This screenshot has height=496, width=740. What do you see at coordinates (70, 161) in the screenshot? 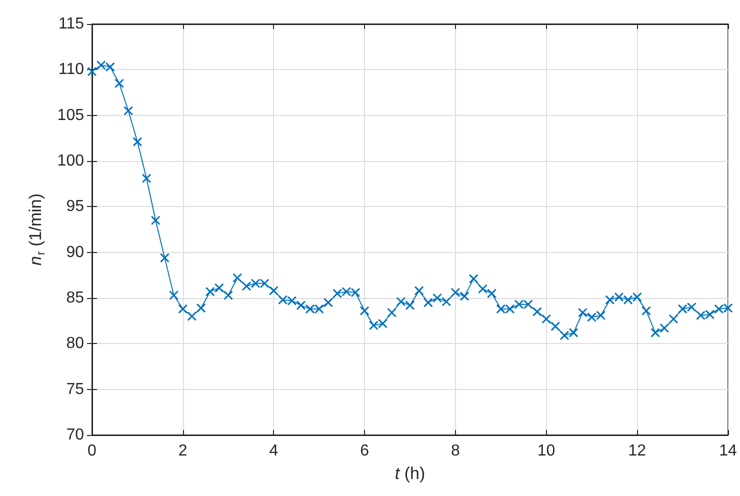
I see `y-tick-label: 100` at bounding box center [70, 161].